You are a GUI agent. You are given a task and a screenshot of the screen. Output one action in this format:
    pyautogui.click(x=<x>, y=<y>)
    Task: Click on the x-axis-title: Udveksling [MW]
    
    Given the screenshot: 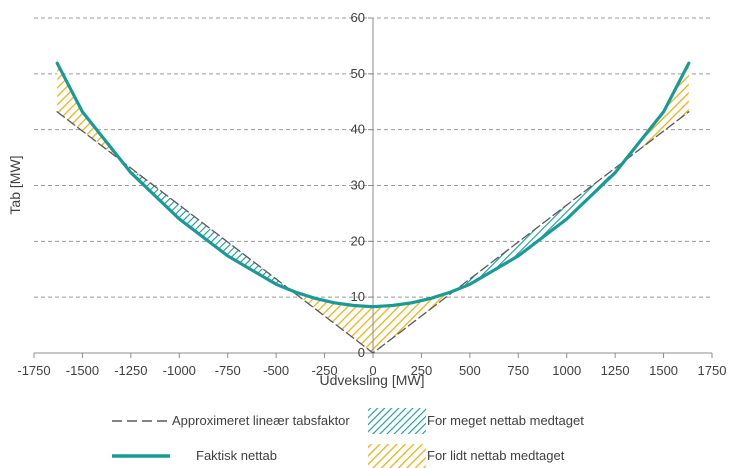 What is the action you would take?
    pyautogui.click(x=371, y=380)
    